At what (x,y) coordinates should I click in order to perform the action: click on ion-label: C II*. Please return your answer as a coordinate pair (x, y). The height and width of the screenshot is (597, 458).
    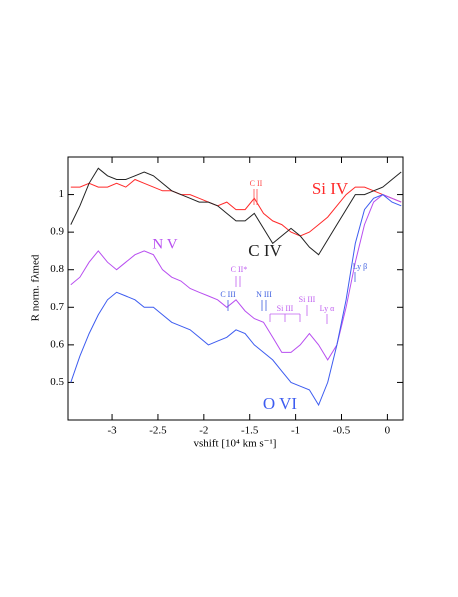
    Looking at the image, I should click on (239, 269).